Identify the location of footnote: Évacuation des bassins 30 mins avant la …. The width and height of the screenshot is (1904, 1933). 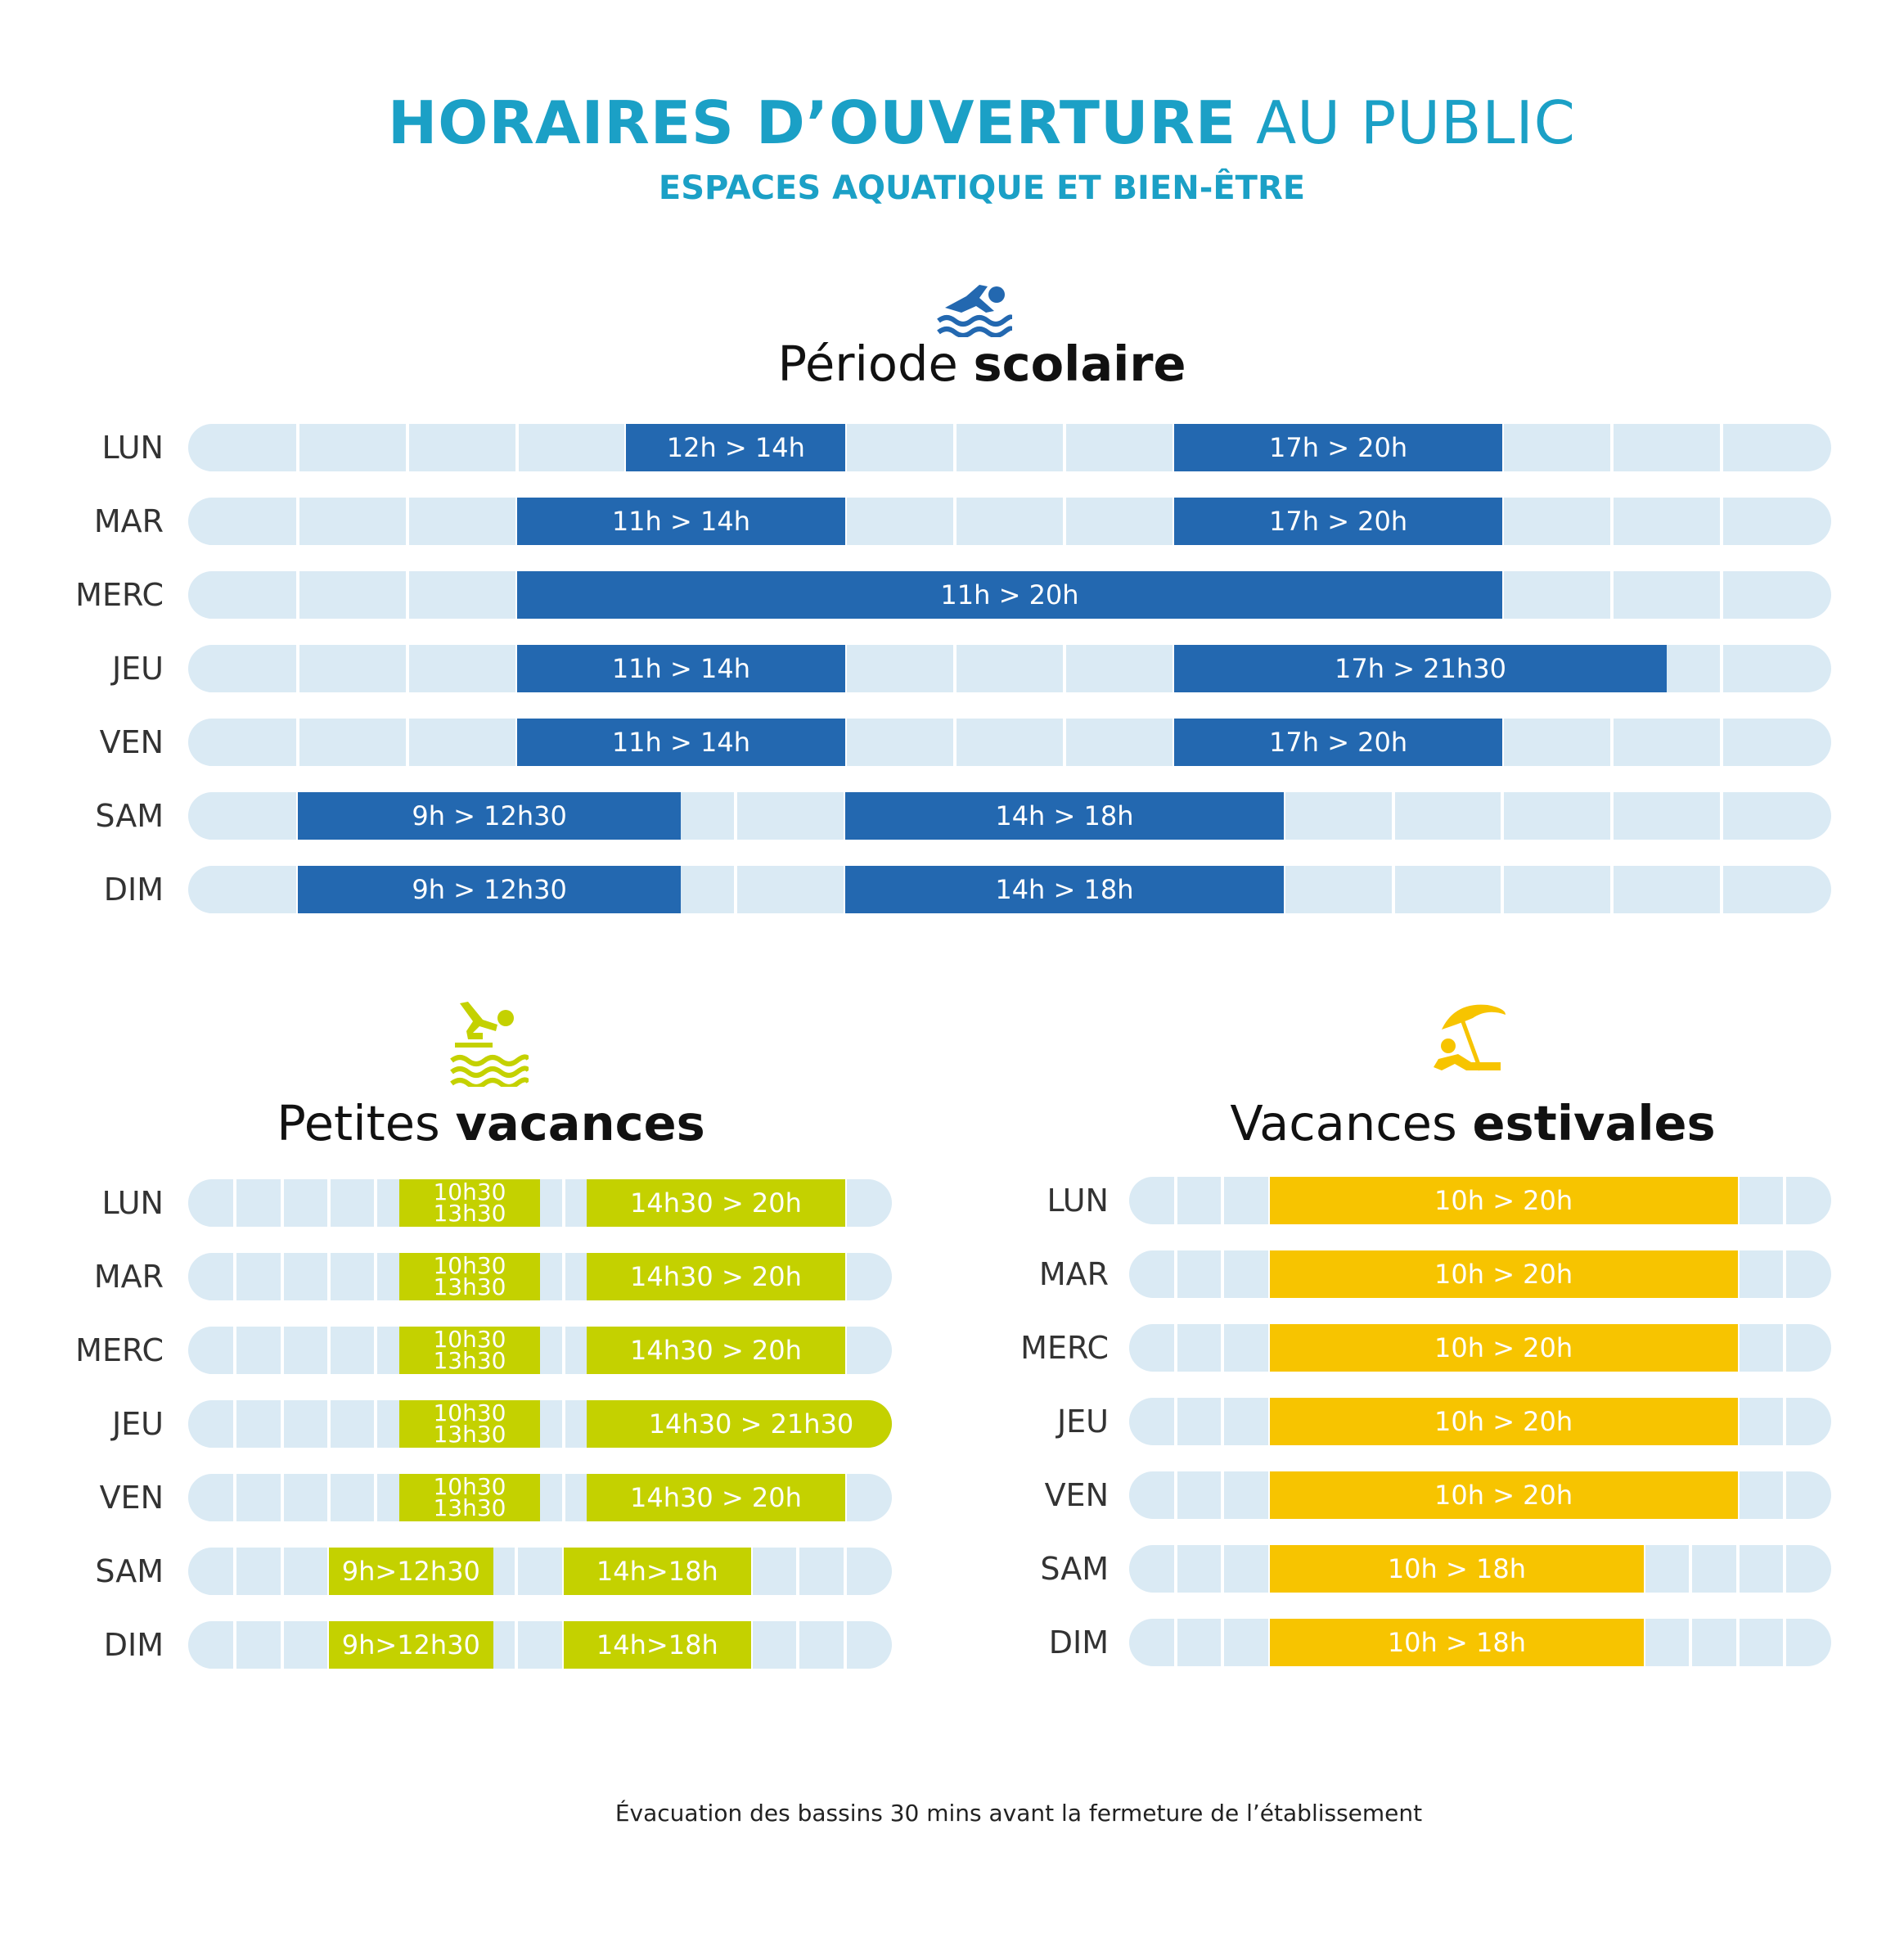
(1018, 1814).